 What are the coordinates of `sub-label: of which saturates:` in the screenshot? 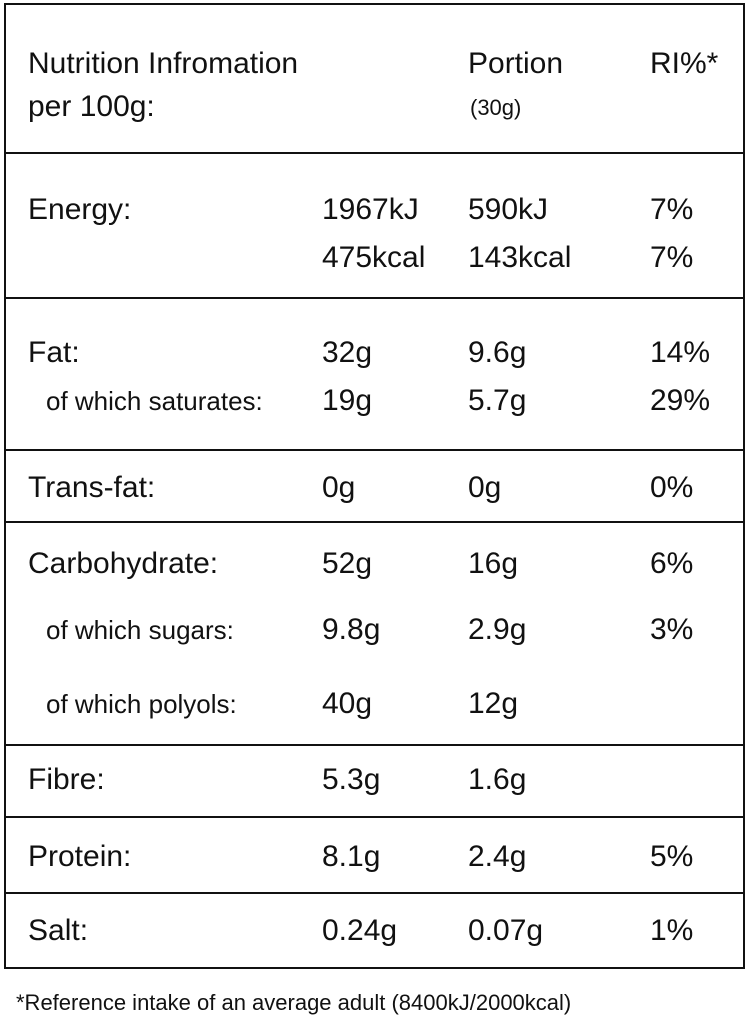 It's located at (154, 401).